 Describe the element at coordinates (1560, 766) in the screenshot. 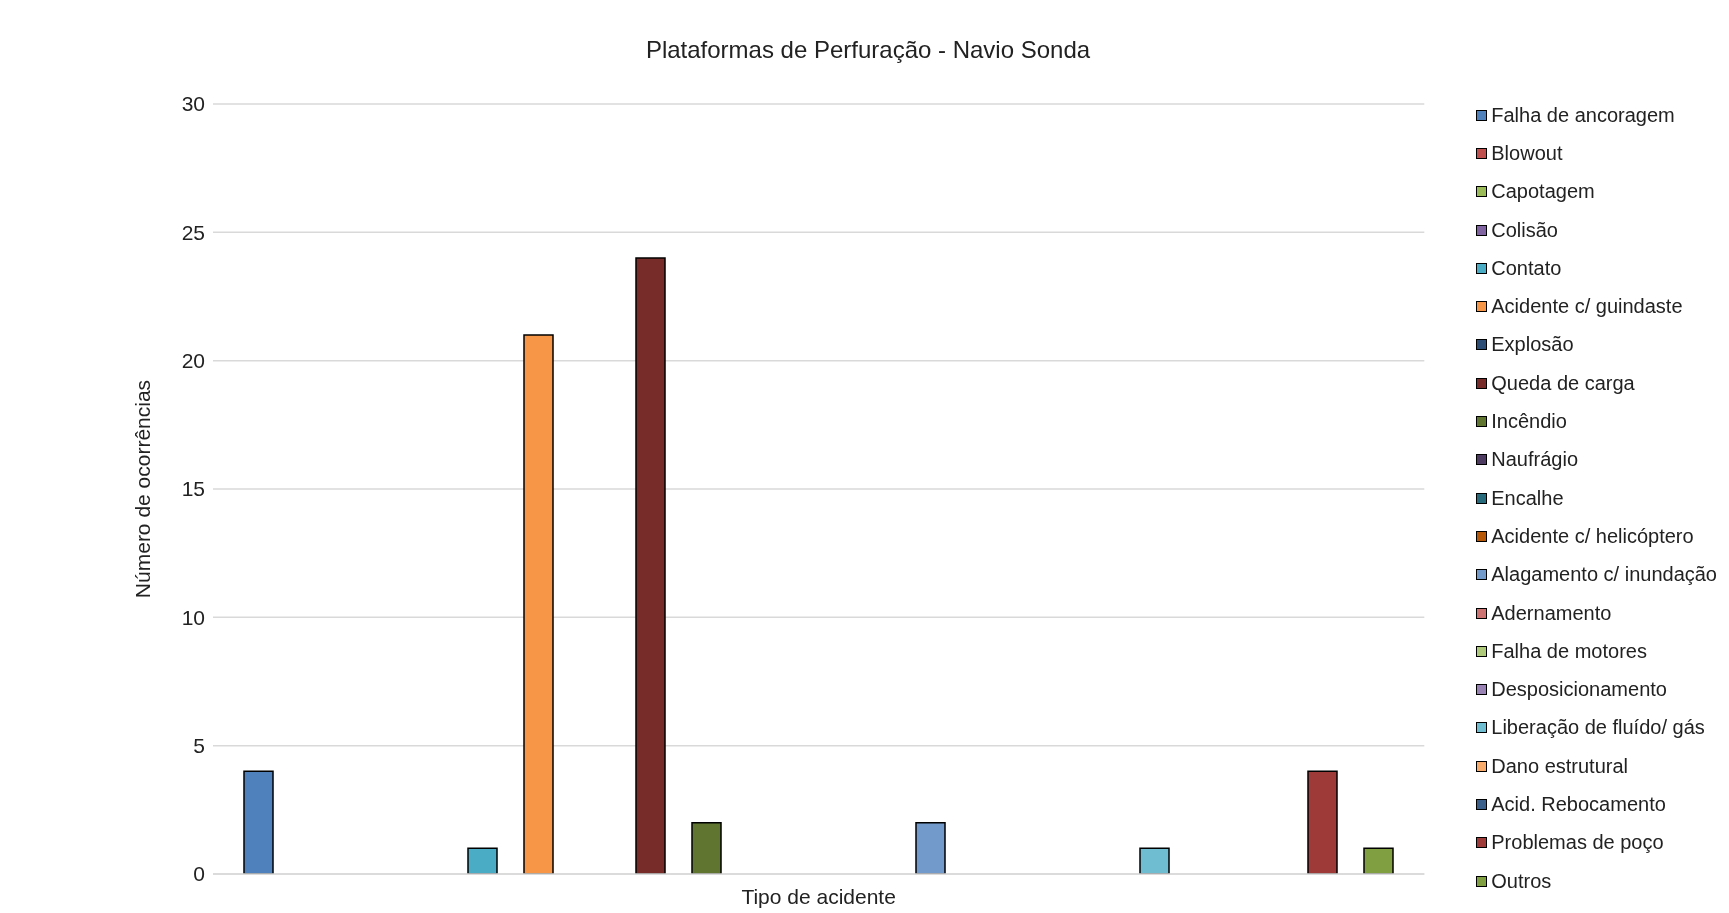

I see `legend-label: Dano estrutural` at that location.